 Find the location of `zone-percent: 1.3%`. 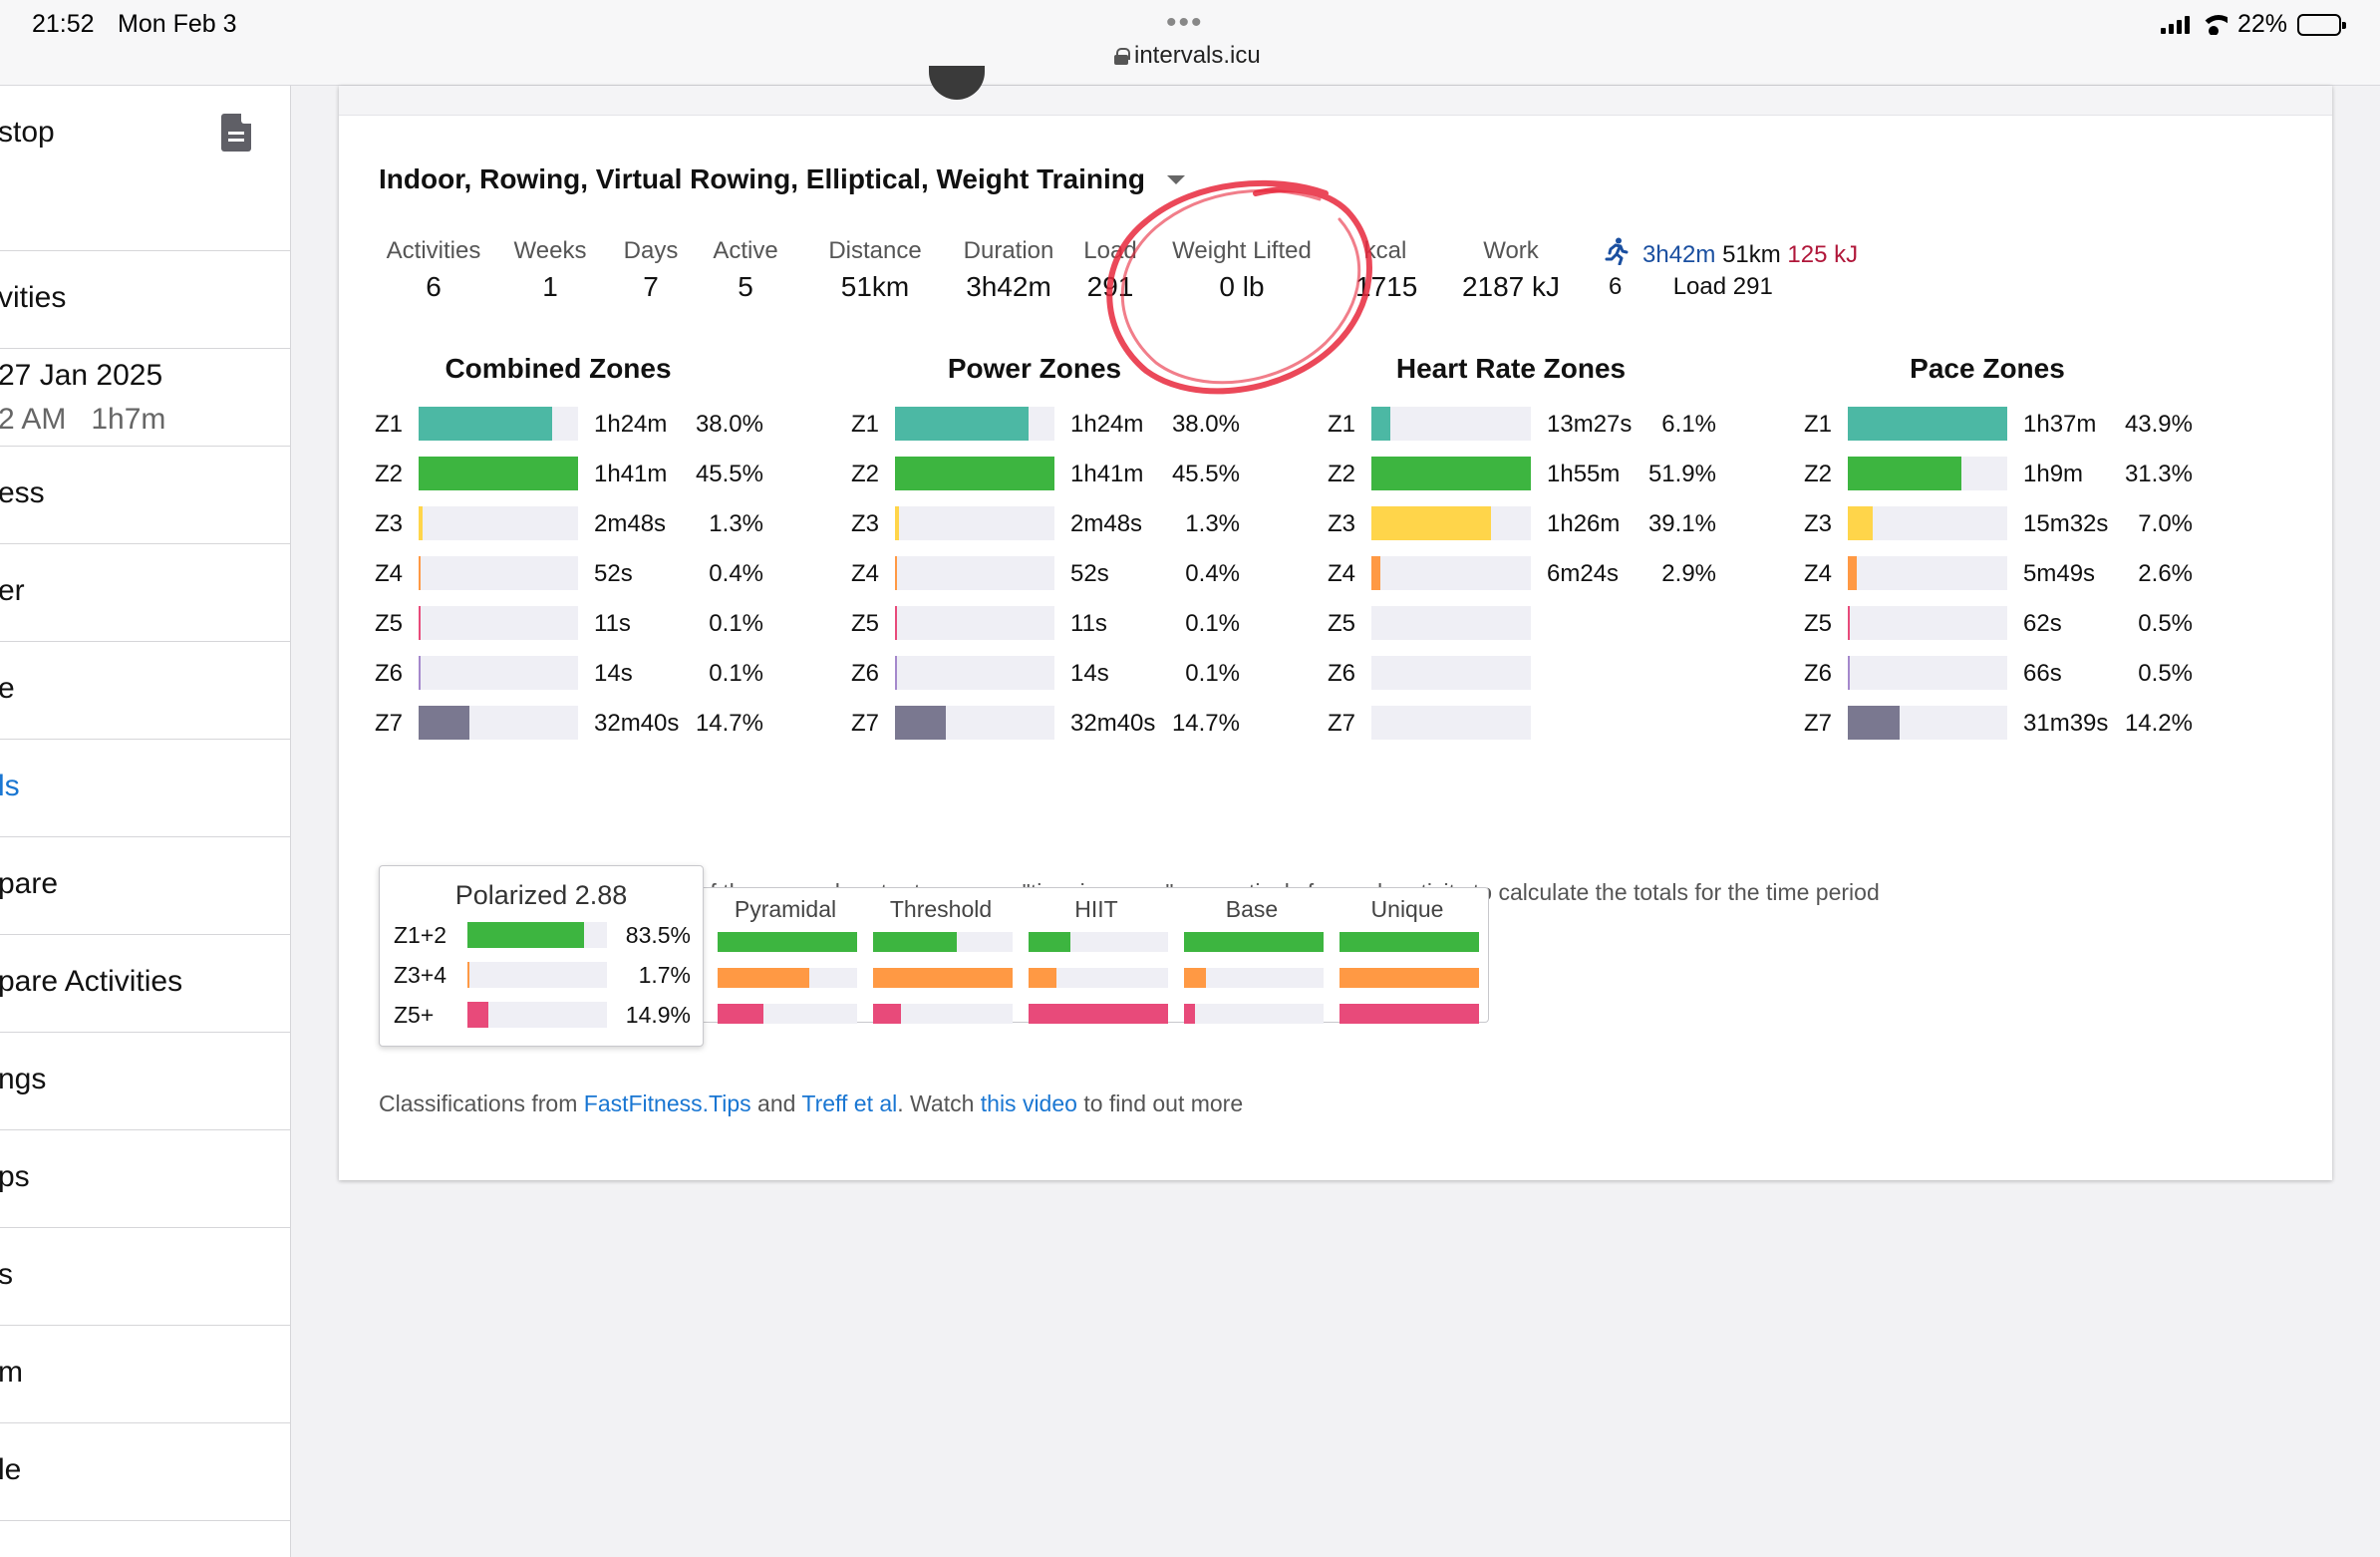

zone-percent: 1.3% is located at coordinates (1212, 523).